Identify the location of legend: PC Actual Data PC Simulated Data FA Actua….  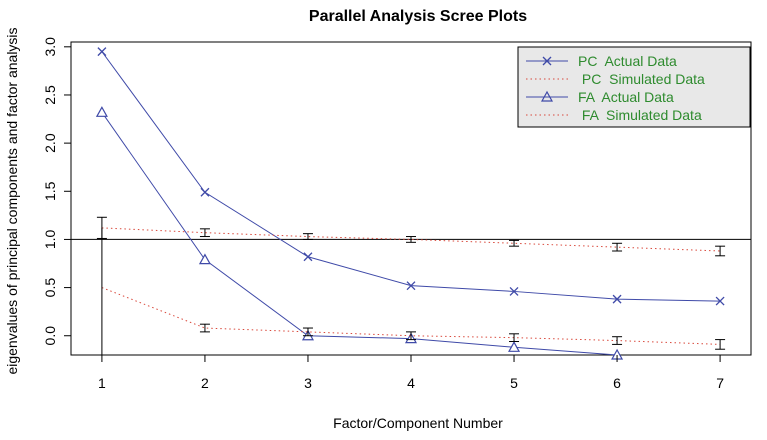
(634, 87).